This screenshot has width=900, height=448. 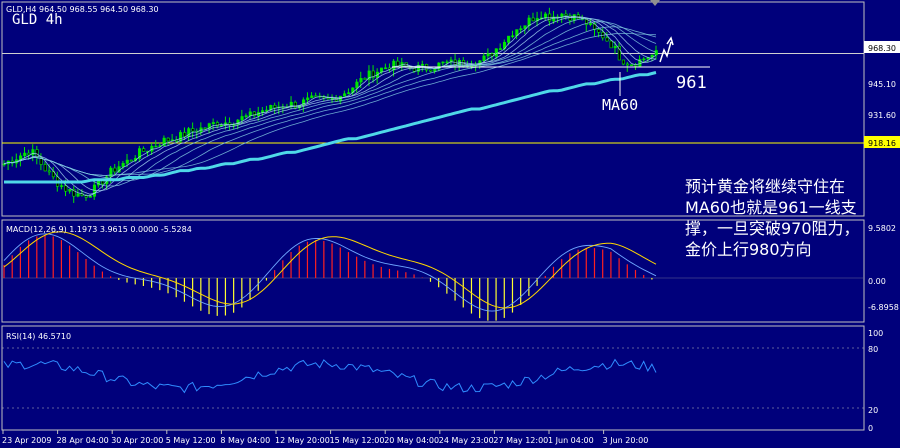 I want to click on x-tick-label: 20 May 04:00, so click(x=411, y=440).